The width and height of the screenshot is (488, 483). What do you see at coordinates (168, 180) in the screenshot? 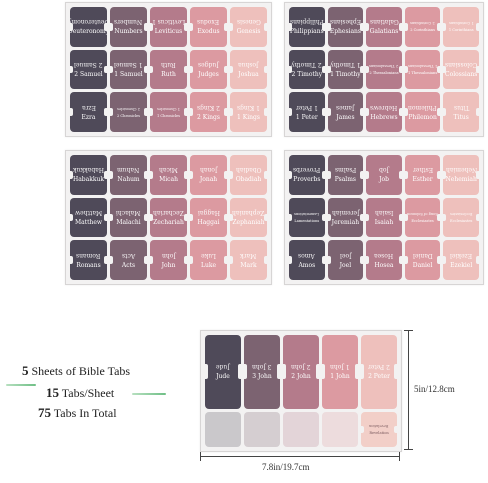
I see `tab-label: Micah` at bounding box center [168, 180].